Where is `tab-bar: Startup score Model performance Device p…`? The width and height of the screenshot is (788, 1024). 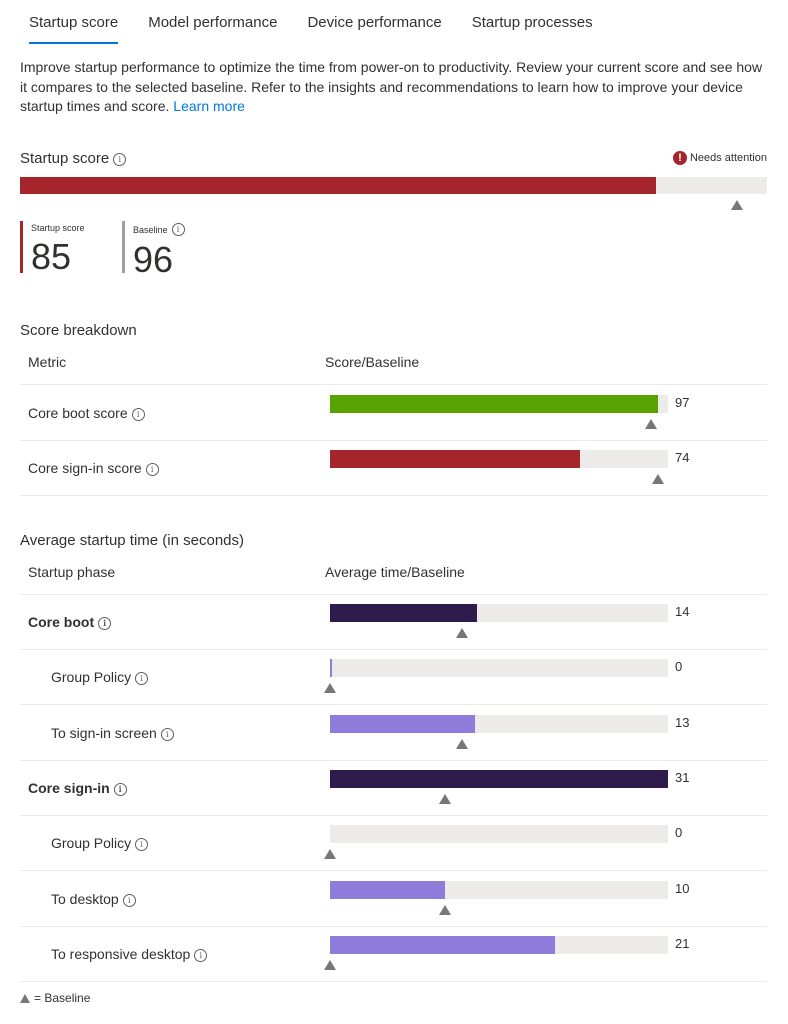
tab-bar: Startup score Model performance Device p… is located at coordinates (321, 22).